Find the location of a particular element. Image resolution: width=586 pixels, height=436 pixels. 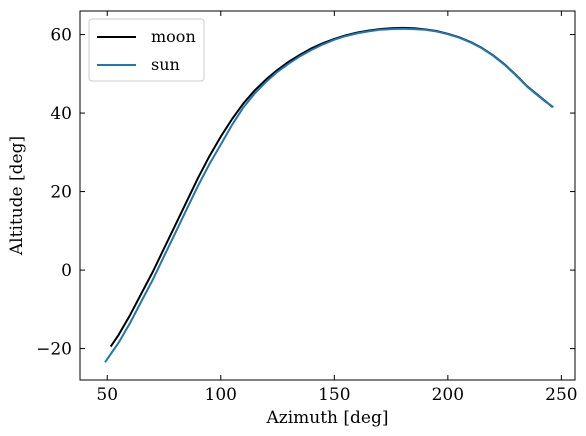

x-tick-label: 250 is located at coordinates (561, 395).